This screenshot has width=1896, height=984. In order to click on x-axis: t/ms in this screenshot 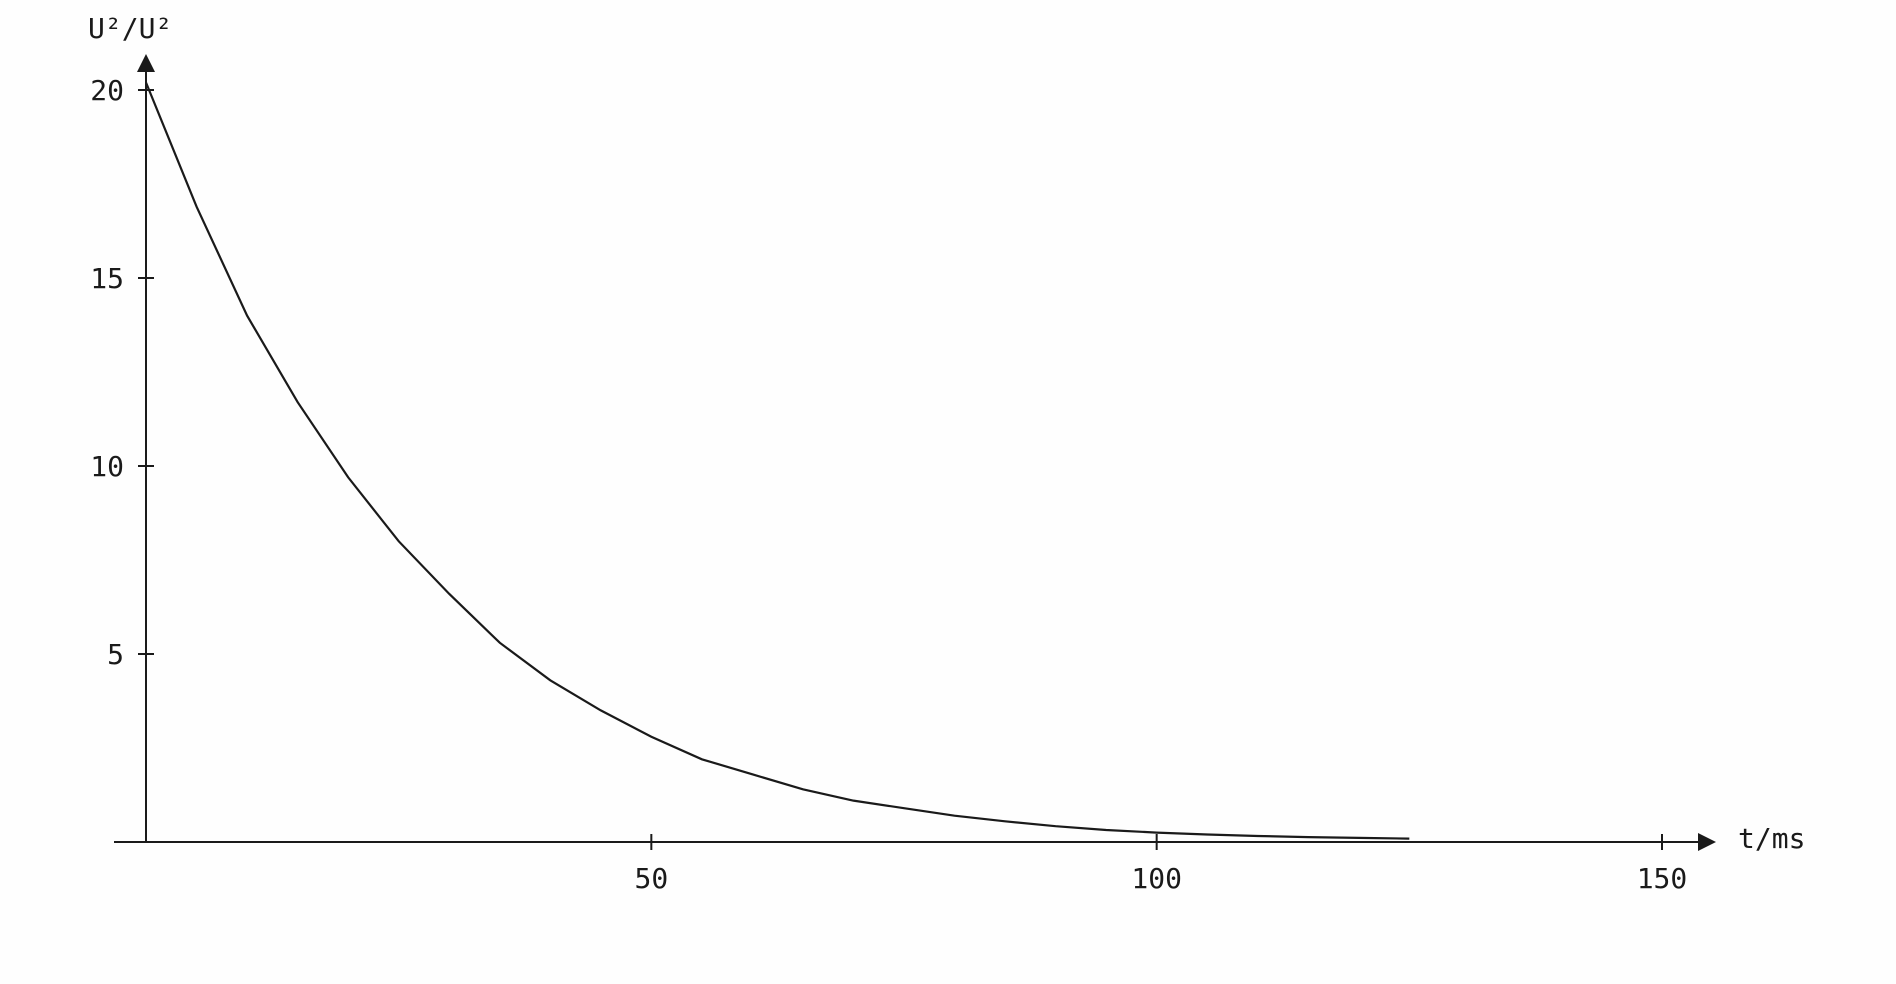, I will do `click(959, 838)`.